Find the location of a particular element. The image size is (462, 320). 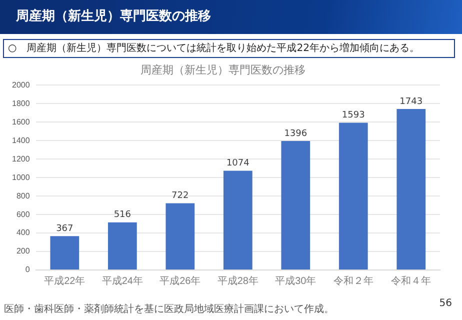

y-tick-label: 200 is located at coordinates (23, 251).